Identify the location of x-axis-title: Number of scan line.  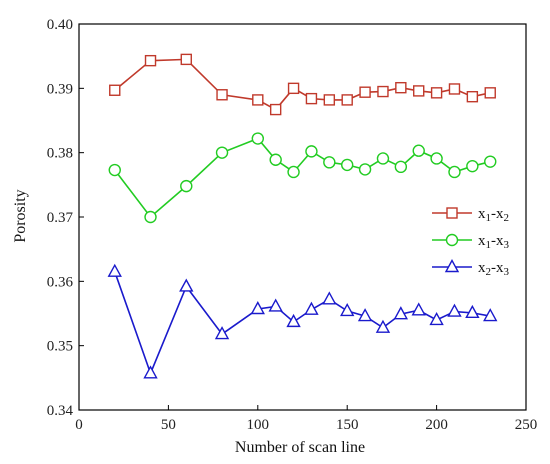
(300, 447).